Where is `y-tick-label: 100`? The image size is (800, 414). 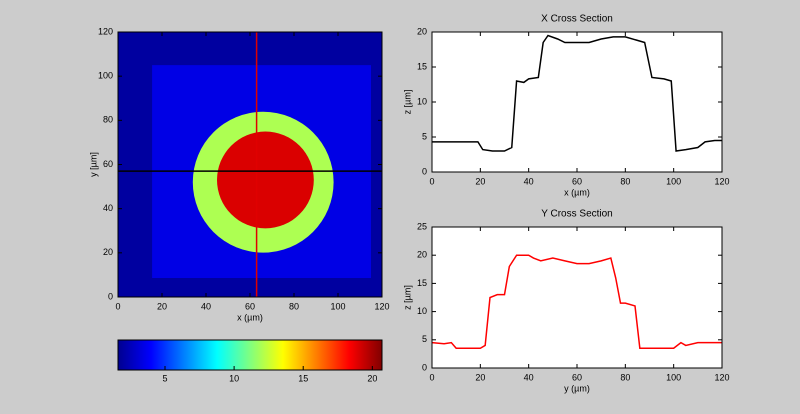 y-tick-label: 100 is located at coordinates (105, 76).